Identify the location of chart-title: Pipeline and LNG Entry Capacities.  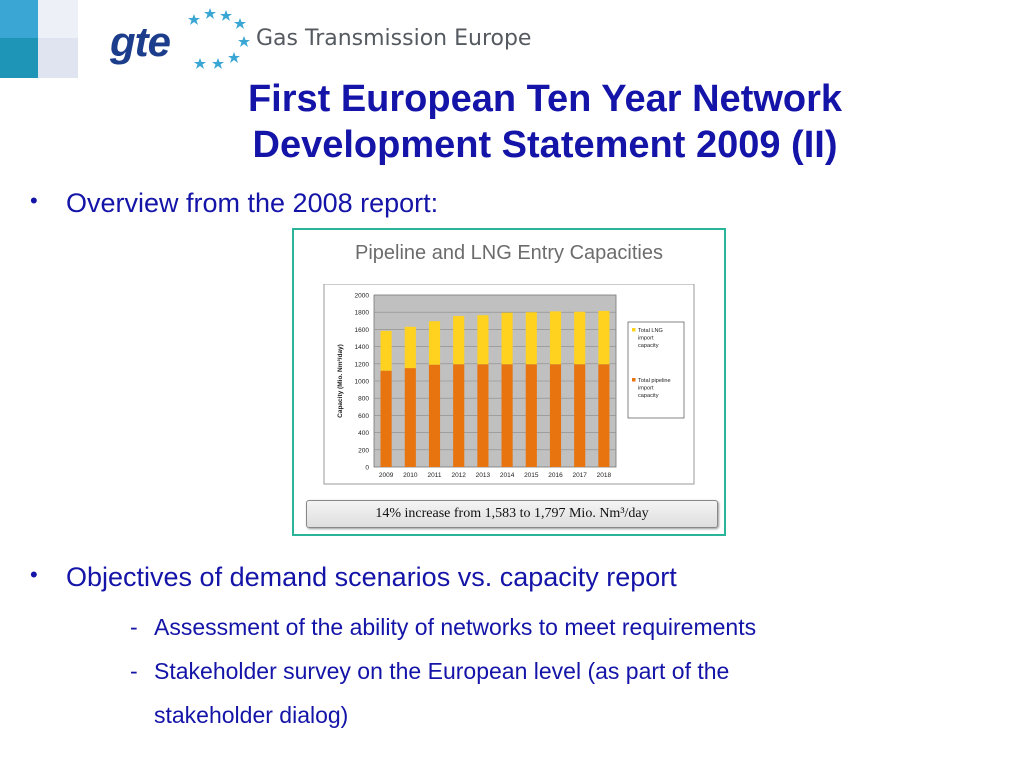
(509, 253).